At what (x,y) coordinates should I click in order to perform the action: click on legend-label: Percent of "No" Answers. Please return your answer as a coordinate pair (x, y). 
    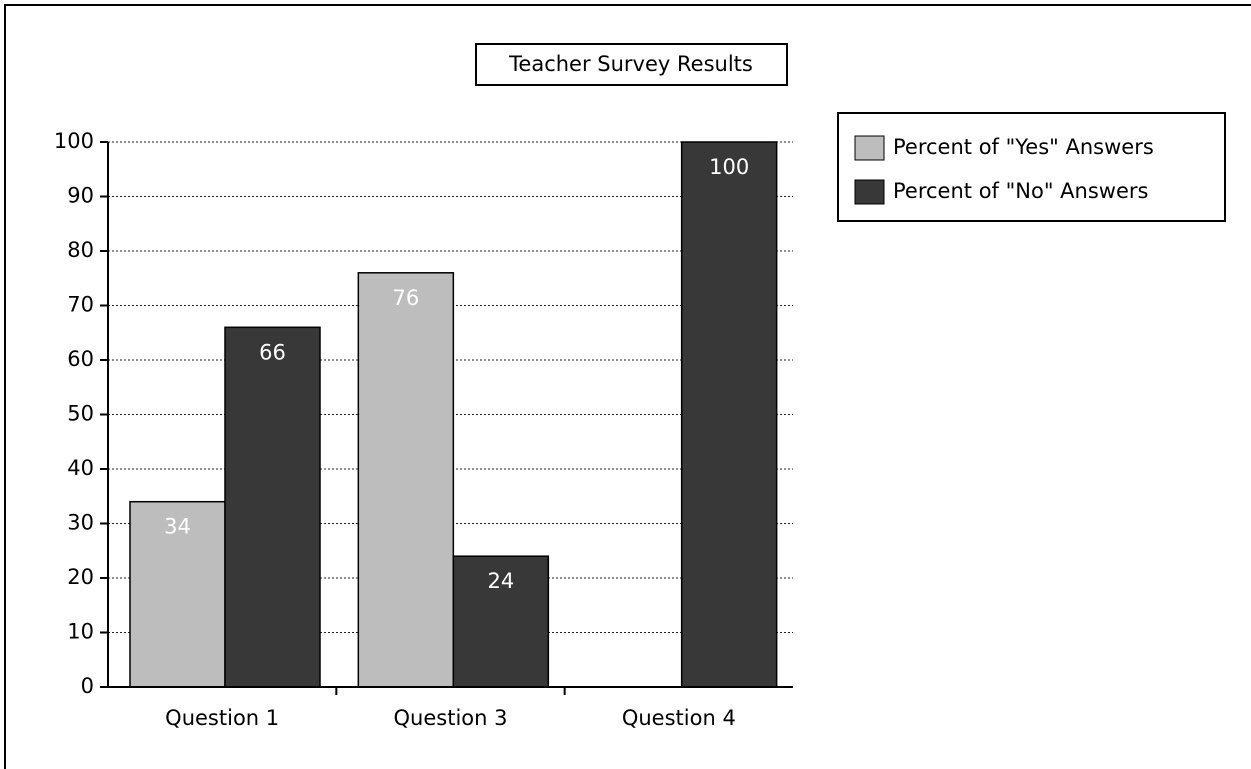
    Looking at the image, I should click on (1020, 191).